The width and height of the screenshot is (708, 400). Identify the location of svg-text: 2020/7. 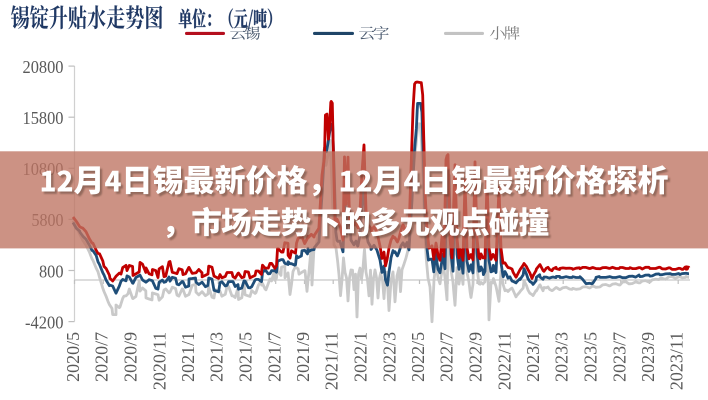
(102, 357).